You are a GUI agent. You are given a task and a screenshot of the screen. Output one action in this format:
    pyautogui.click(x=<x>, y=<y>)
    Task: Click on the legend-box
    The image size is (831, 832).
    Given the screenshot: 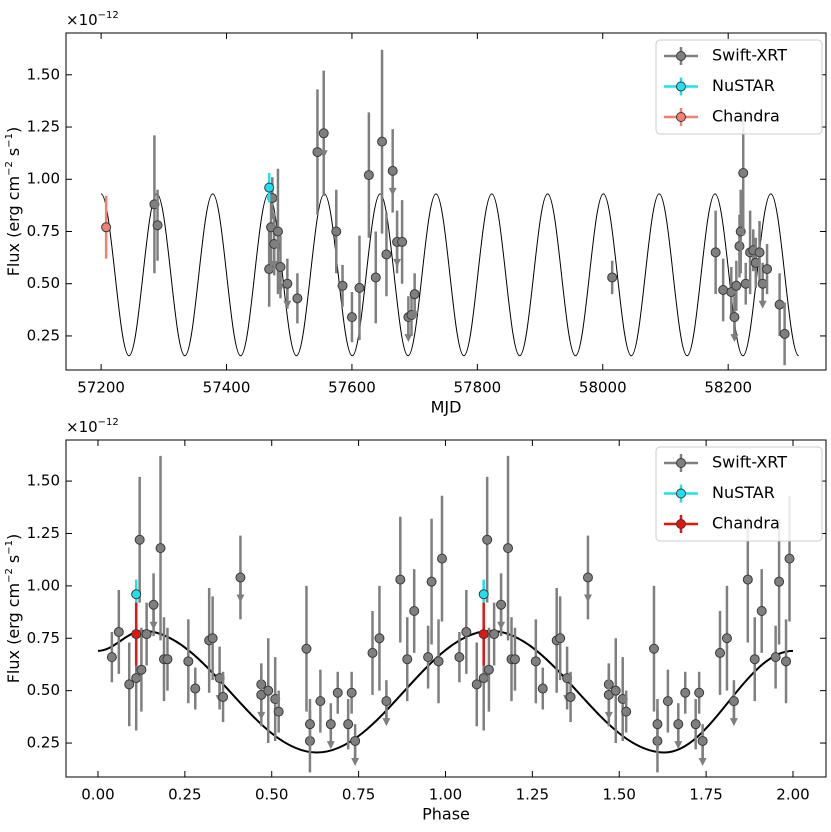 What is the action you would take?
    pyautogui.click(x=739, y=87)
    